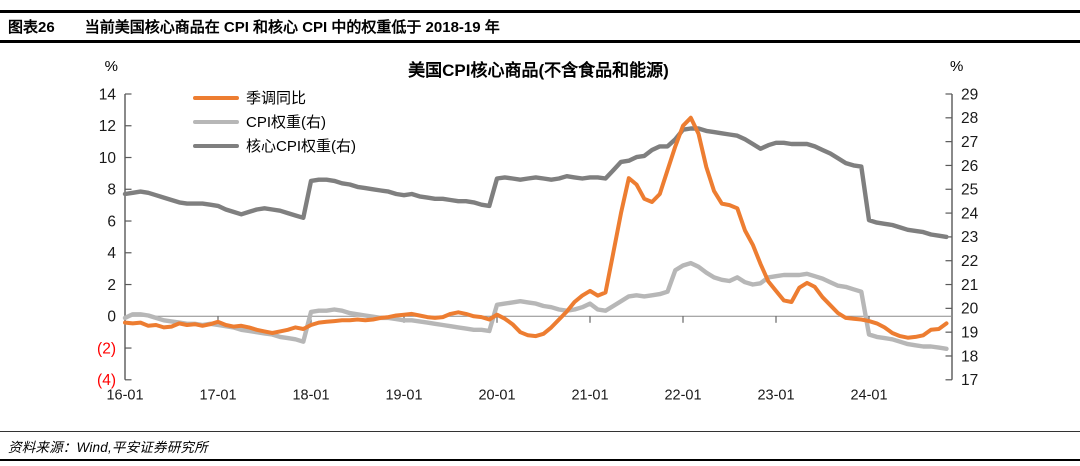 This screenshot has height=466, width=1080. What do you see at coordinates (970, 213) in the screenshot?
I see `svg-text: 24` at bounding box center [970, 213].